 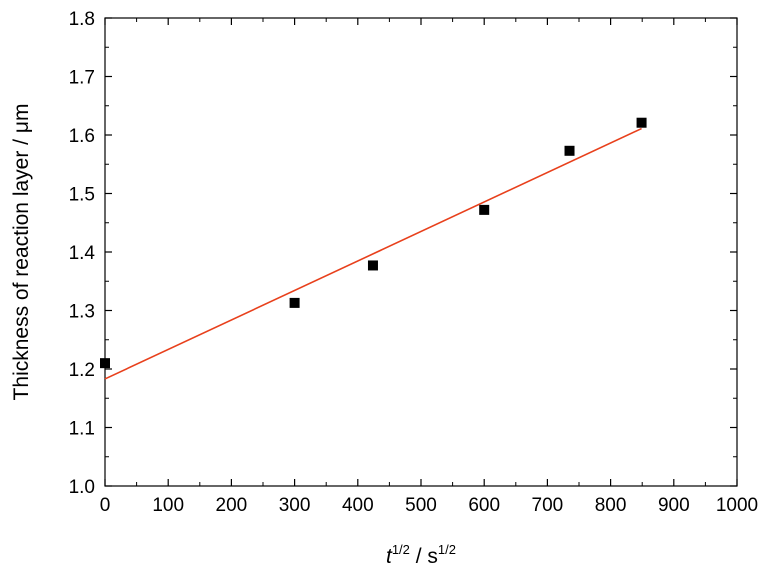 I want to click on y-tick-label: 1.1, so click(x=82, y=429).